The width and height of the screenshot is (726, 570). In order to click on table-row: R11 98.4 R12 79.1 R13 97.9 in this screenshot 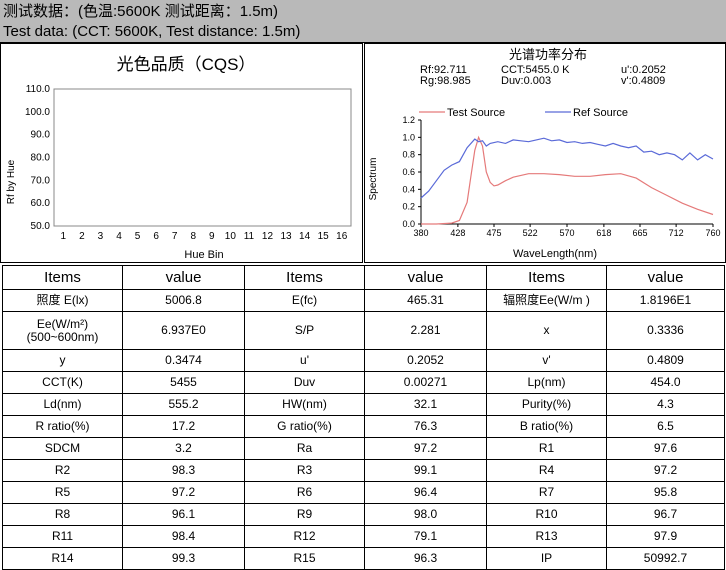, I will do `click(363, 536)`.